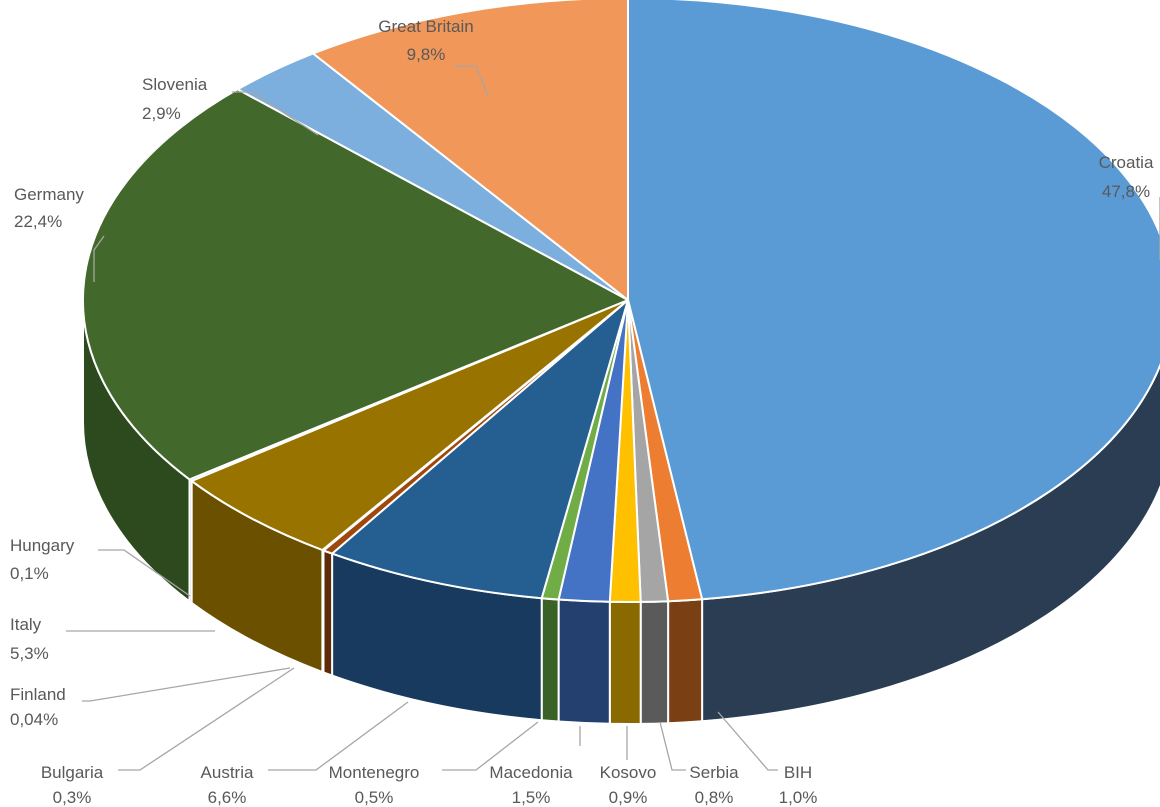 This screenshot has width=1160, height=807. I want to click on slice-value-germany: 22,4%, so click(38, 221).